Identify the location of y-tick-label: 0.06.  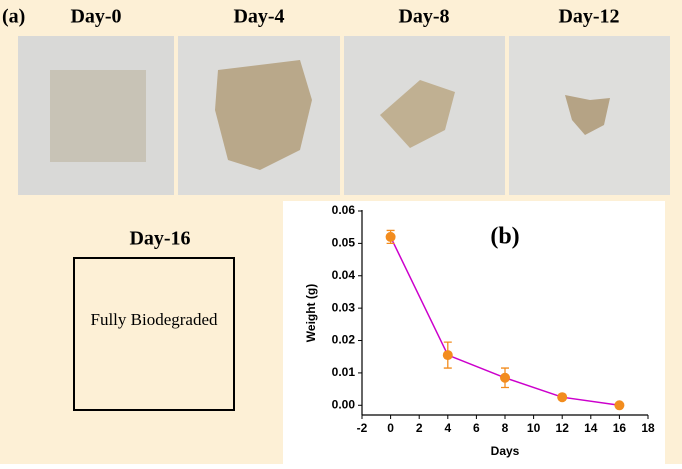
(344, 210).